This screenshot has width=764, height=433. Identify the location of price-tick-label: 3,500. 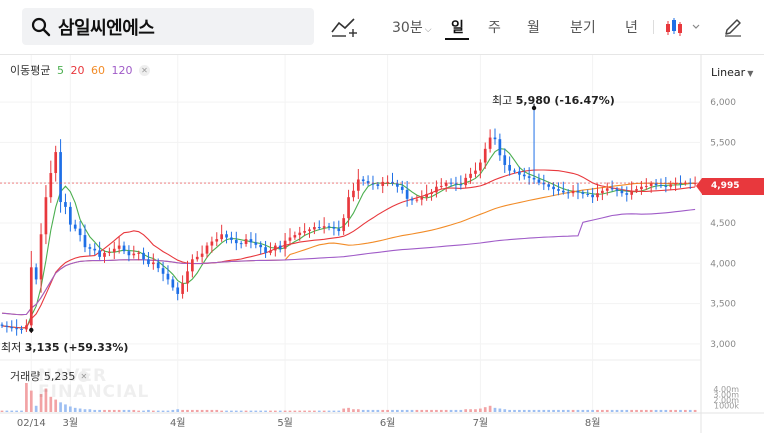
(723, 305).